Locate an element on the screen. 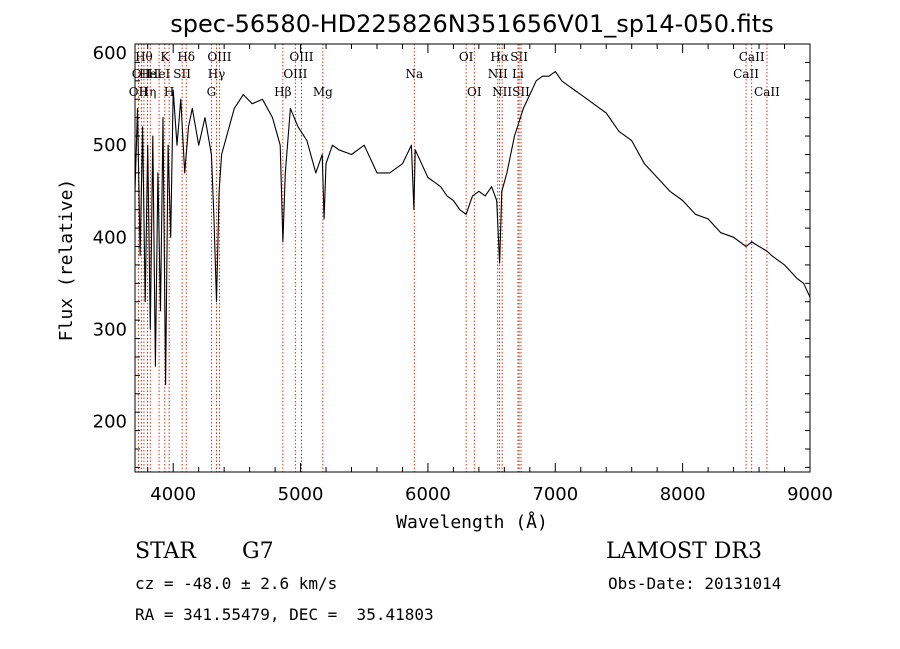 This screenshot has height=649, width=900. sky-coordinates: RA = 341.55479, DEC = 35.41803 is located at coordinates (284, 614).